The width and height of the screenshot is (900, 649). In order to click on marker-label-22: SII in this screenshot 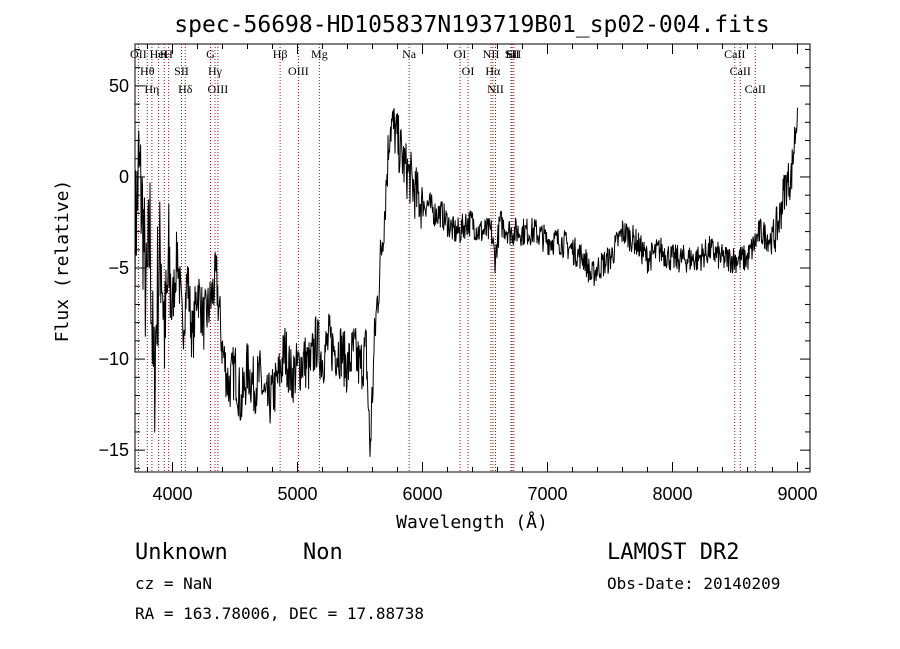, I will do `click(514, 54)`.